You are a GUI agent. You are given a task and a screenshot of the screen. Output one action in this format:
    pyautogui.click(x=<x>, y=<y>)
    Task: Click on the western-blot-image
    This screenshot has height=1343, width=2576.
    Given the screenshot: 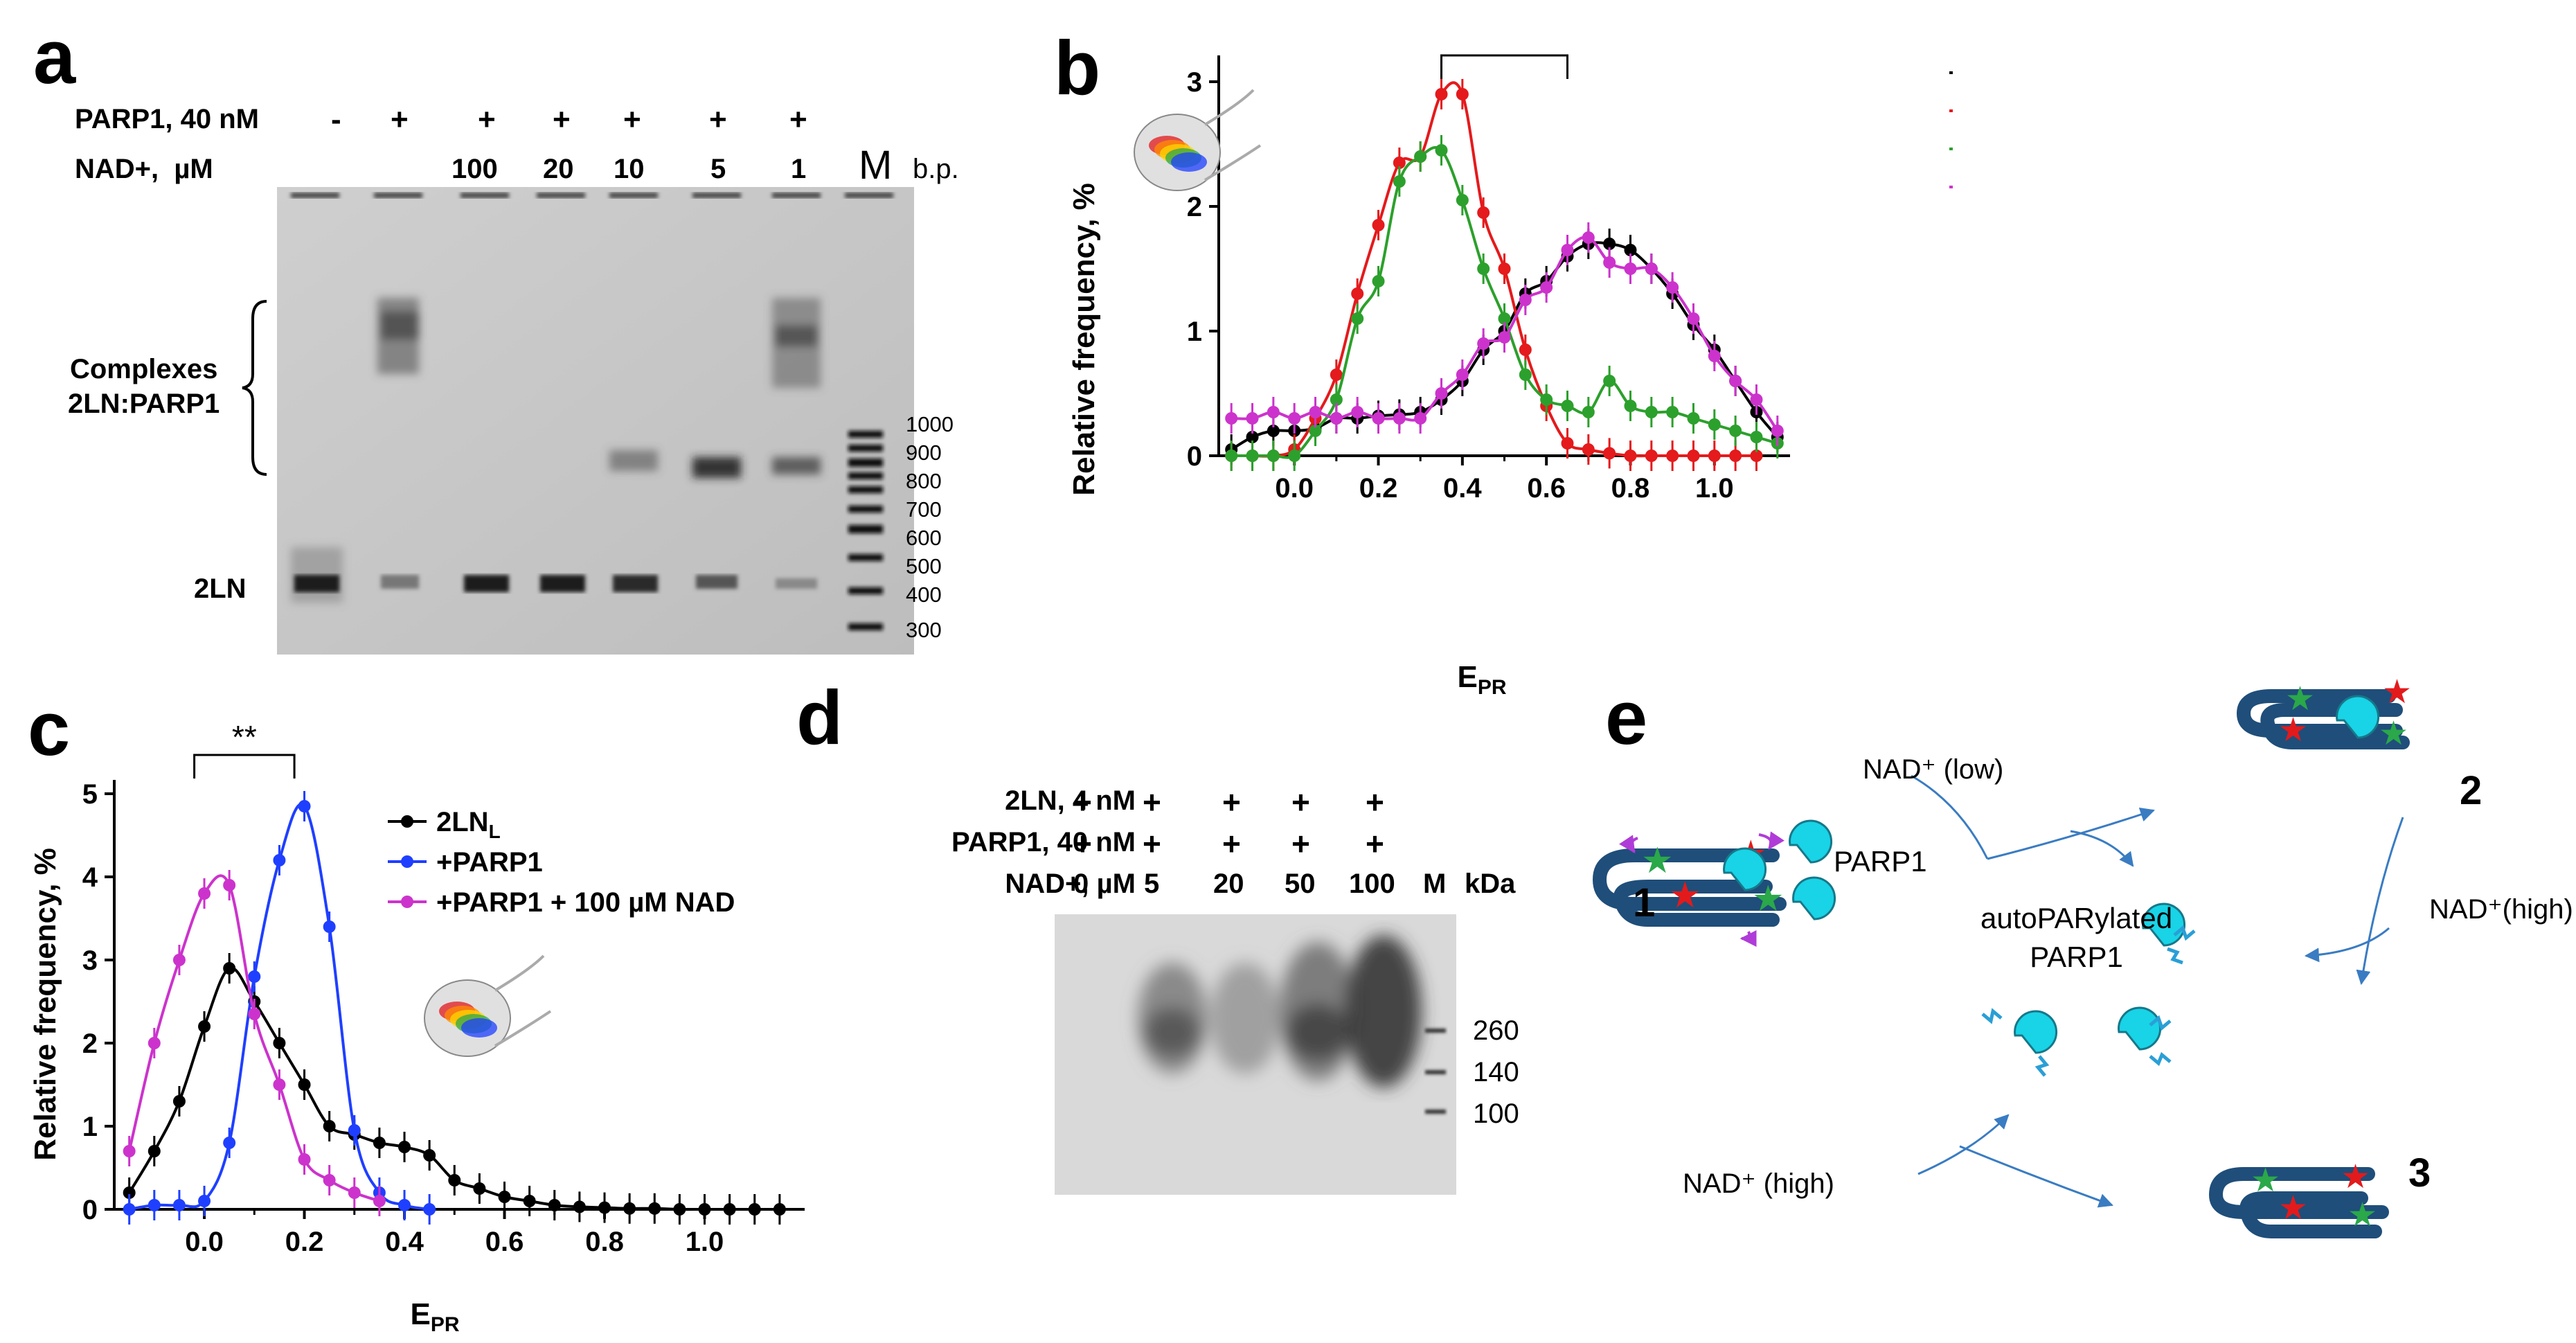 What is the action you would take?
    pyautogui.click(x=1255, y=1054)
    